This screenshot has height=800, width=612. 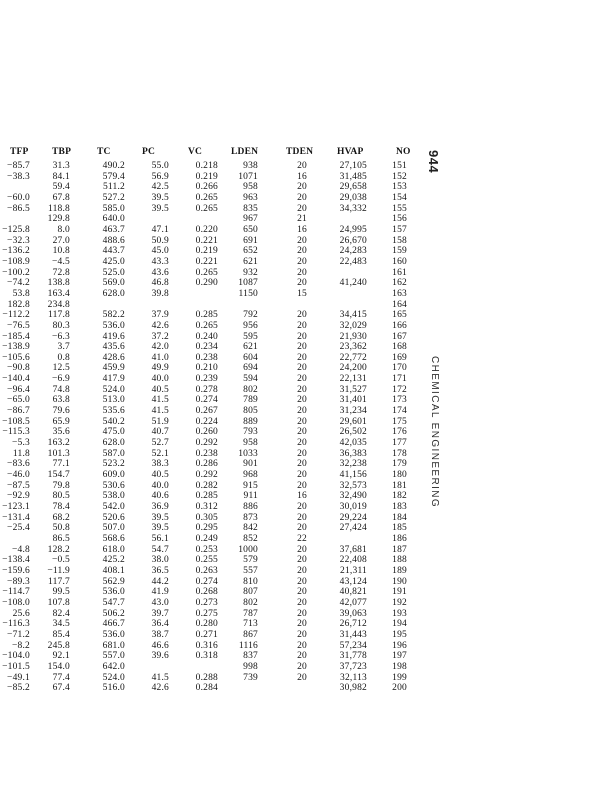 I want to click on cell: 29,658, so click(x=353, y=187).